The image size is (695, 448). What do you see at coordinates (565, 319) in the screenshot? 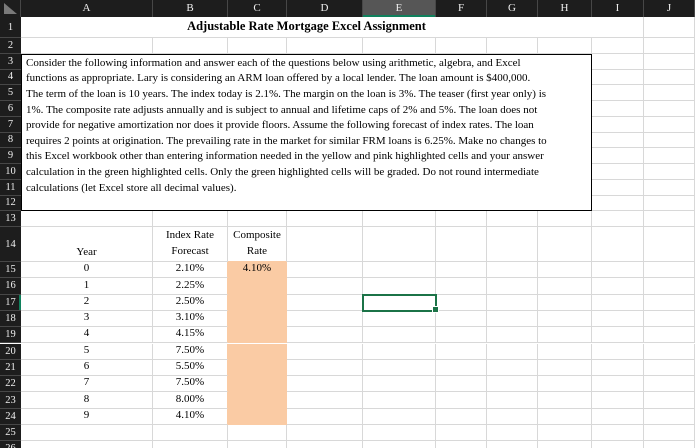
I see `cell-H18` at bounding box center [565, 319].